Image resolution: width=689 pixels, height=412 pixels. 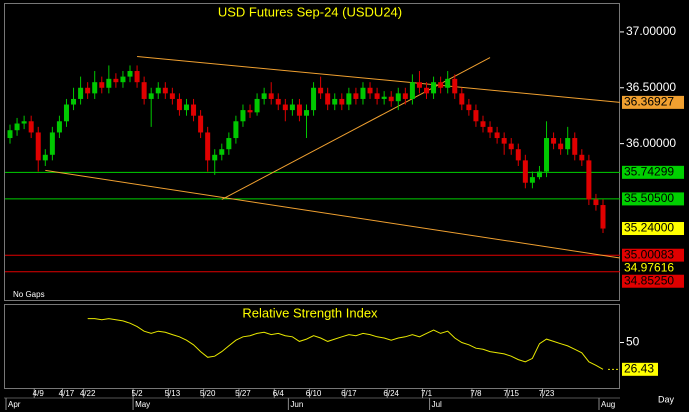 What do you see at coordinates (649, 102) in the screenshot?
I see `level-label: 36.36927` at bounding box center [649, 102].